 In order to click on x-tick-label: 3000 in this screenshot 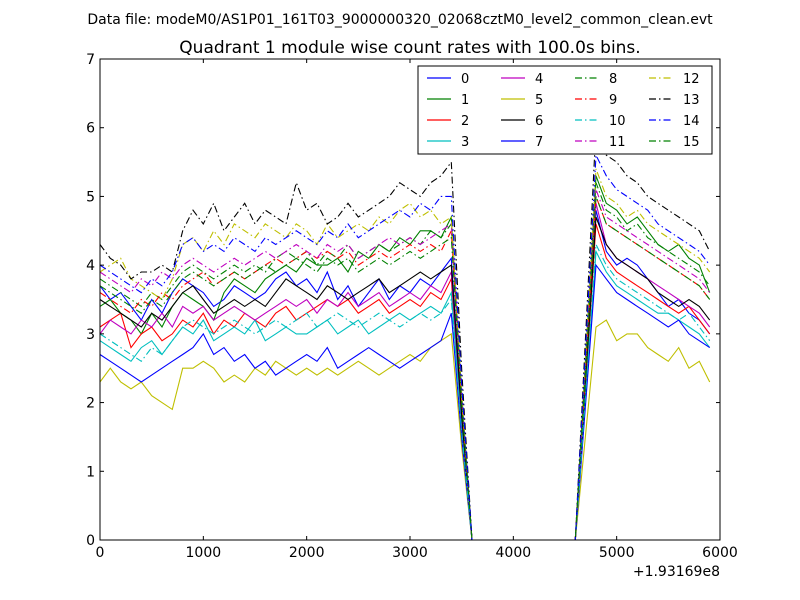, I will do `click(410, 553)`.